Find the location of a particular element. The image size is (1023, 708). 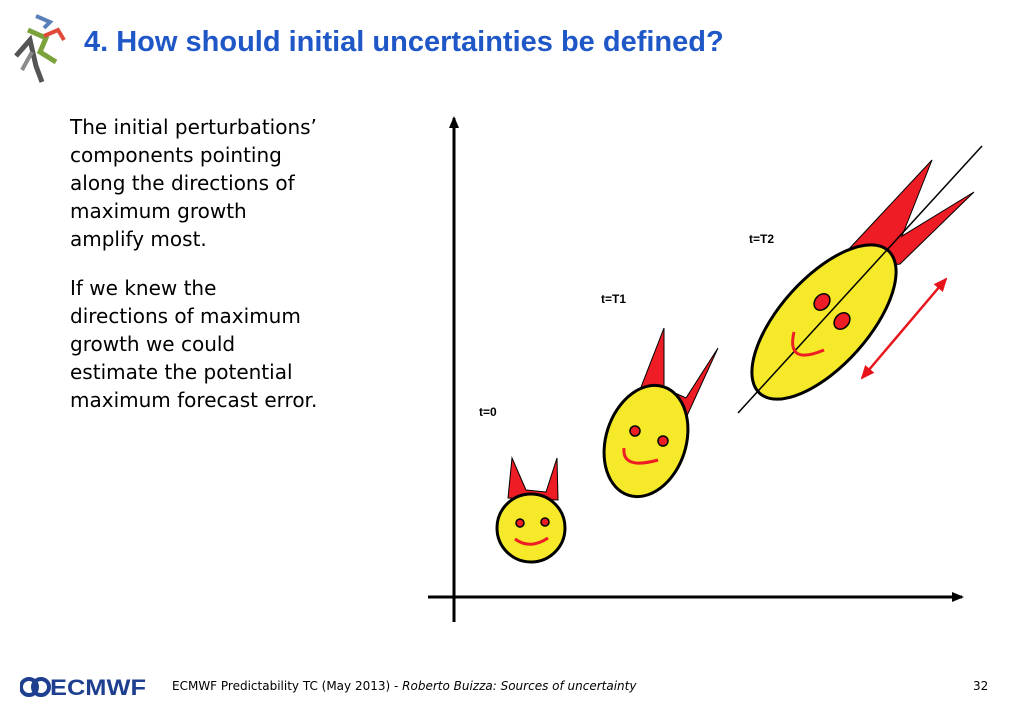

ecmwf-logo-text: ECMWF is located at coordinates (98, 687).